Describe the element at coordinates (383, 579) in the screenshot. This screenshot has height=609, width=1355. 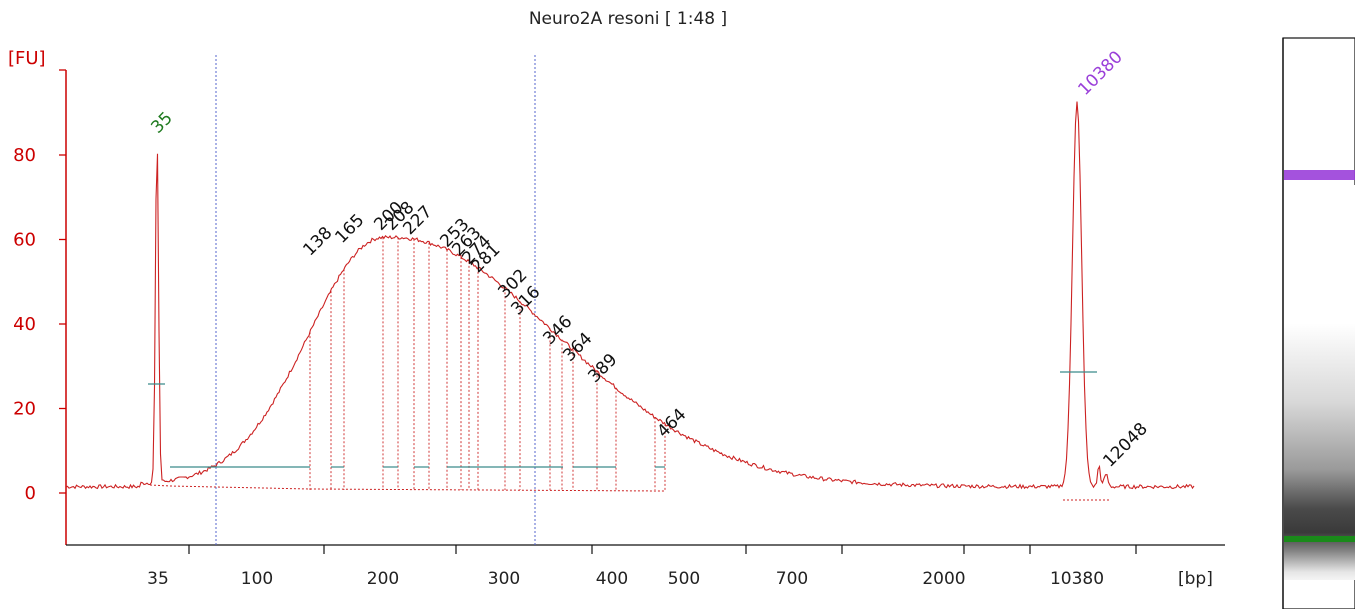
I see `x-tick-label: 200` at that location.